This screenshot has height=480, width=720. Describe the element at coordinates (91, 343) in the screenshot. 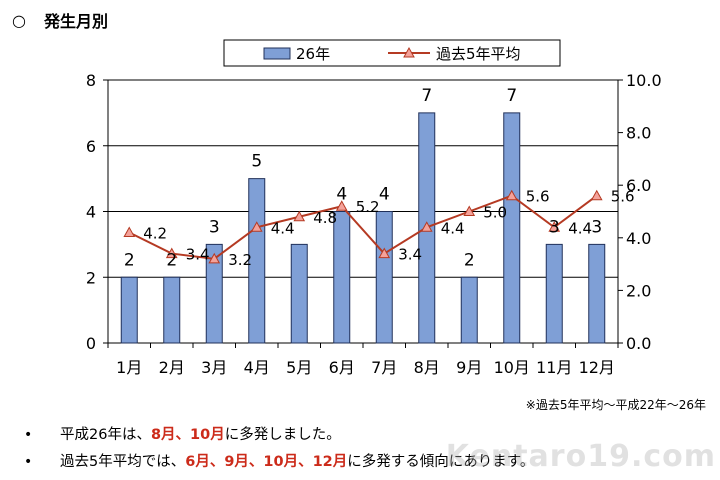

I see `left-axis-tick-label: 0` at that location.